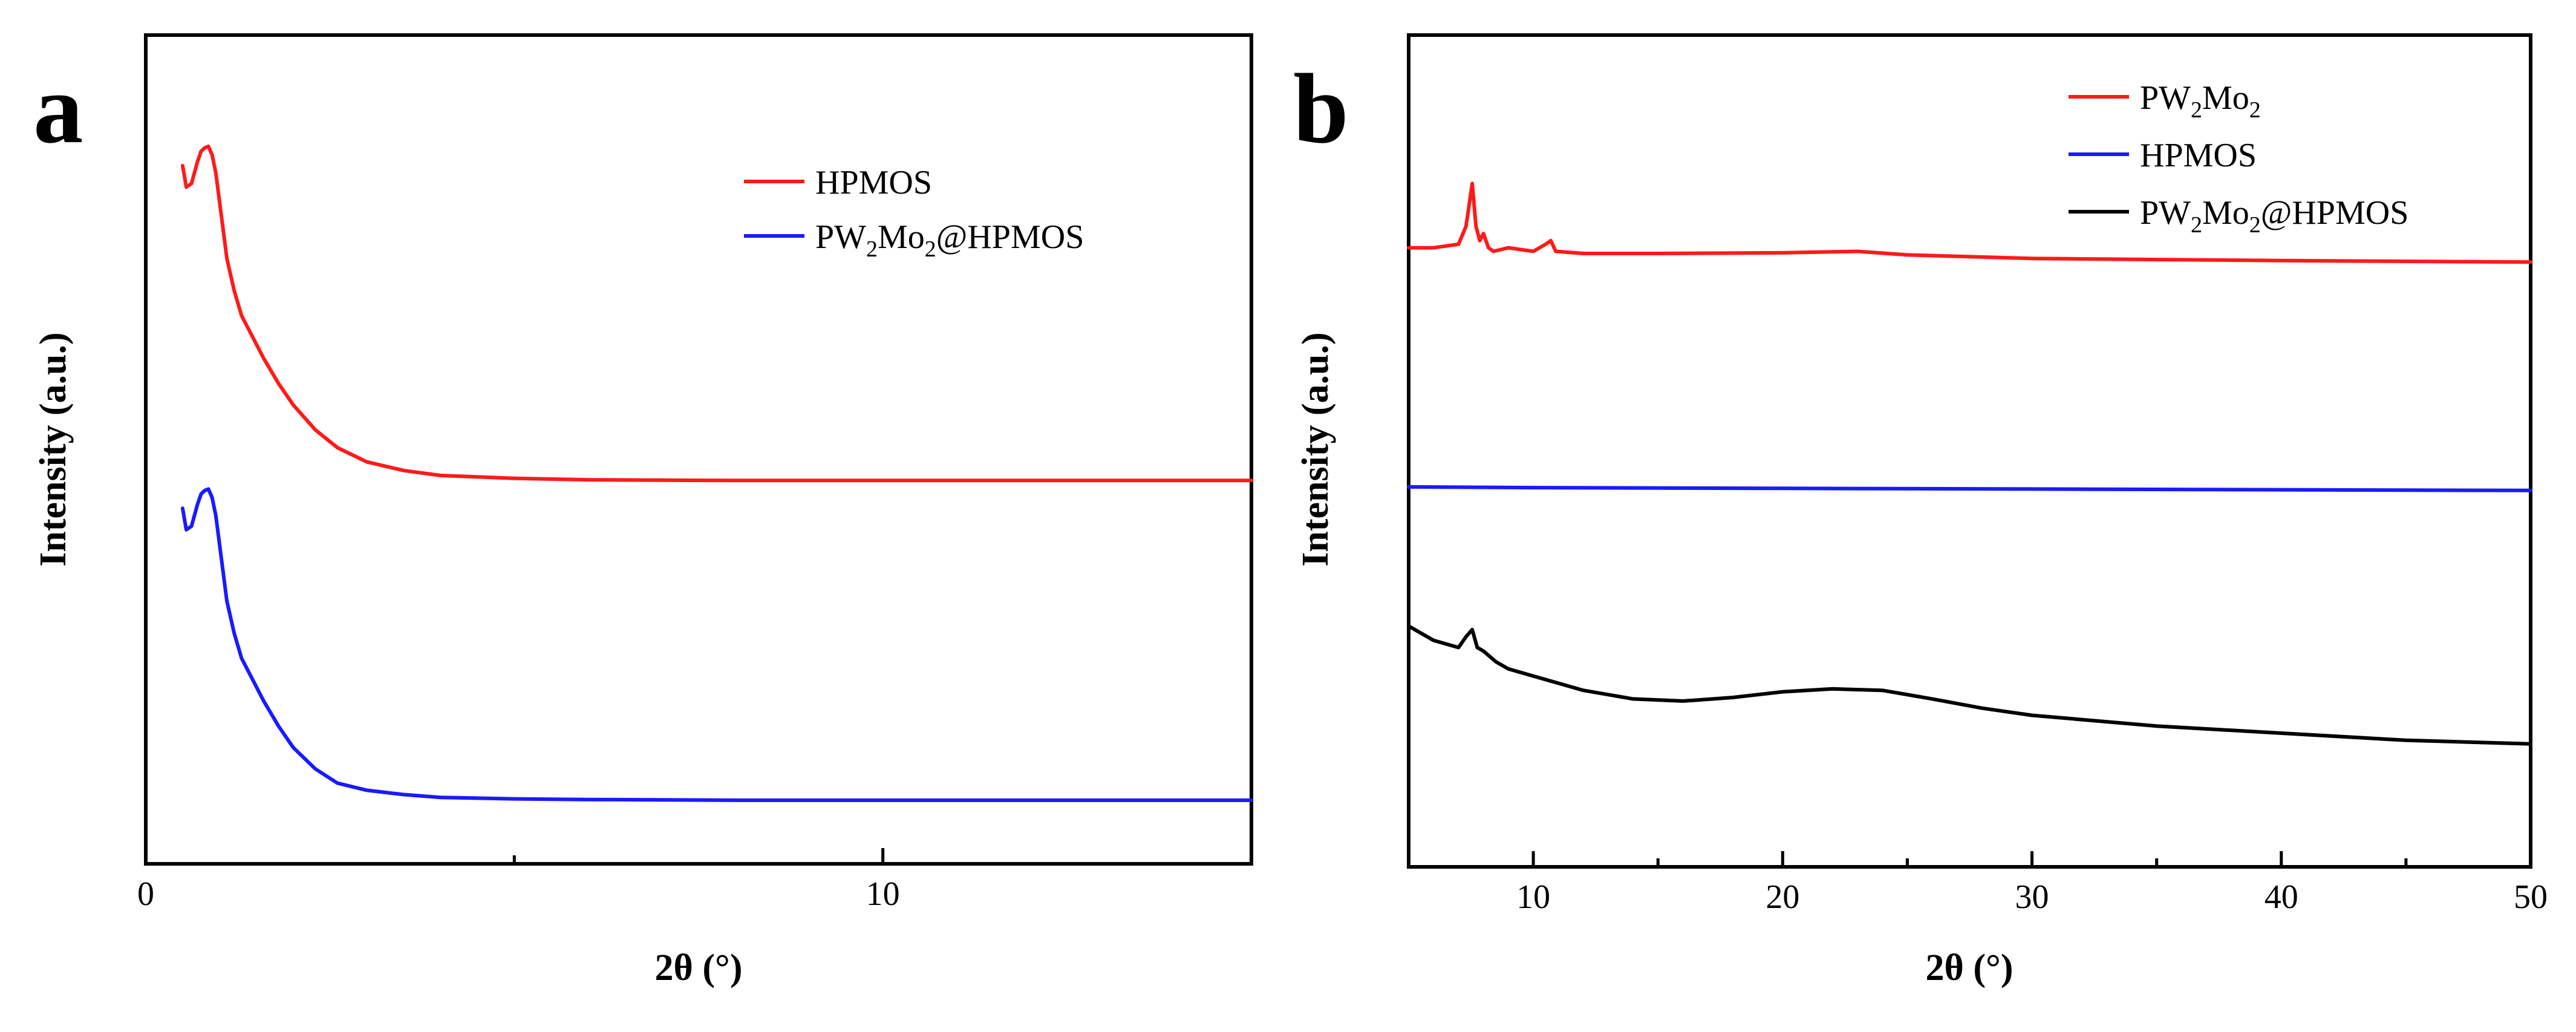  I want to click on panel-b-x-axis-title: 2θ (°), so click(1970, 967).